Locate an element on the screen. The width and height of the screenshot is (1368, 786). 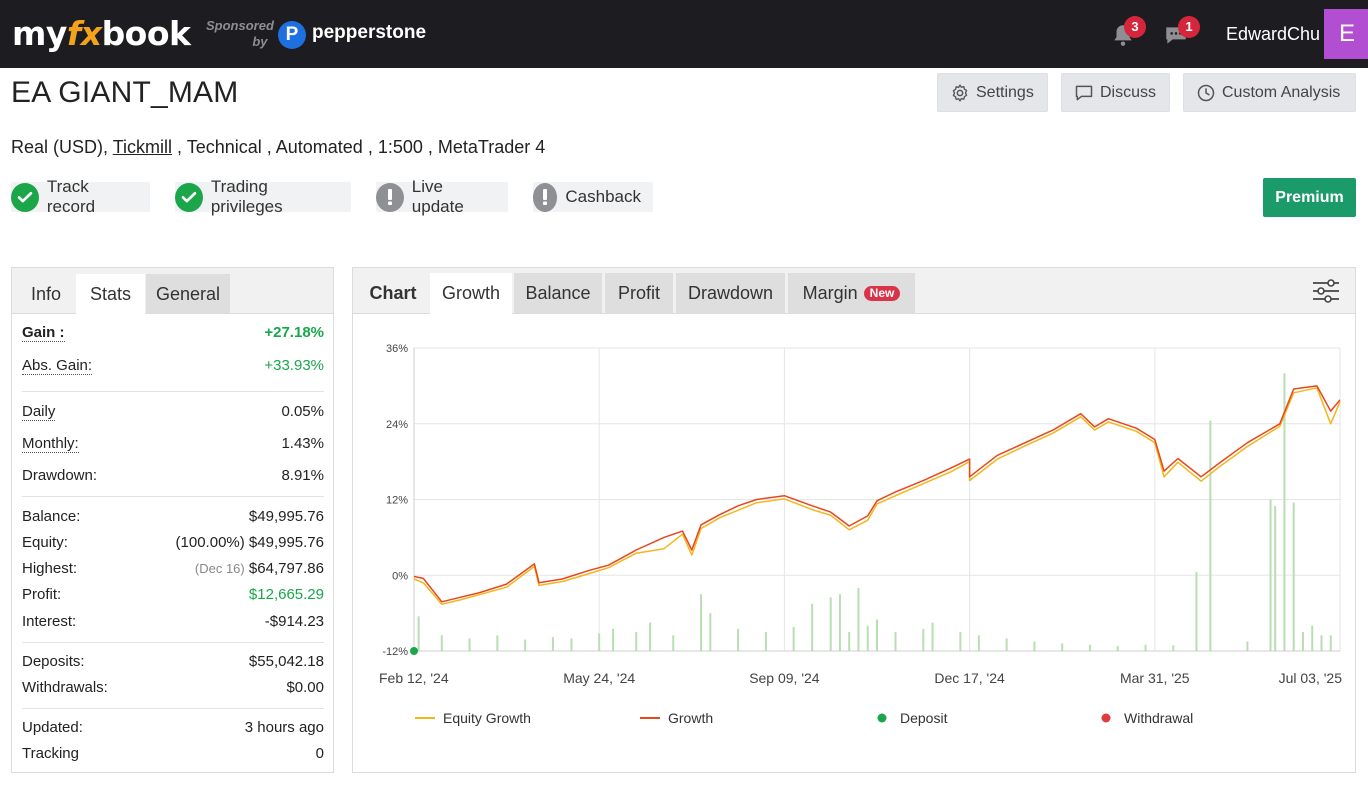
stat-balance-value: $49,995.76 is located at coordinates (286, 516).